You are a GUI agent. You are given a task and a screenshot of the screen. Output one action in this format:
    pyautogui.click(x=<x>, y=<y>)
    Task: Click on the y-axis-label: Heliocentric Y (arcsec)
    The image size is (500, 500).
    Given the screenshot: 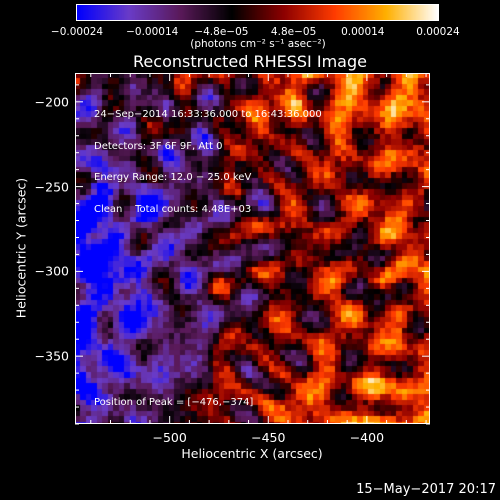 What is the action you would take?
    pyautogui.click(x=21, y=248)
    